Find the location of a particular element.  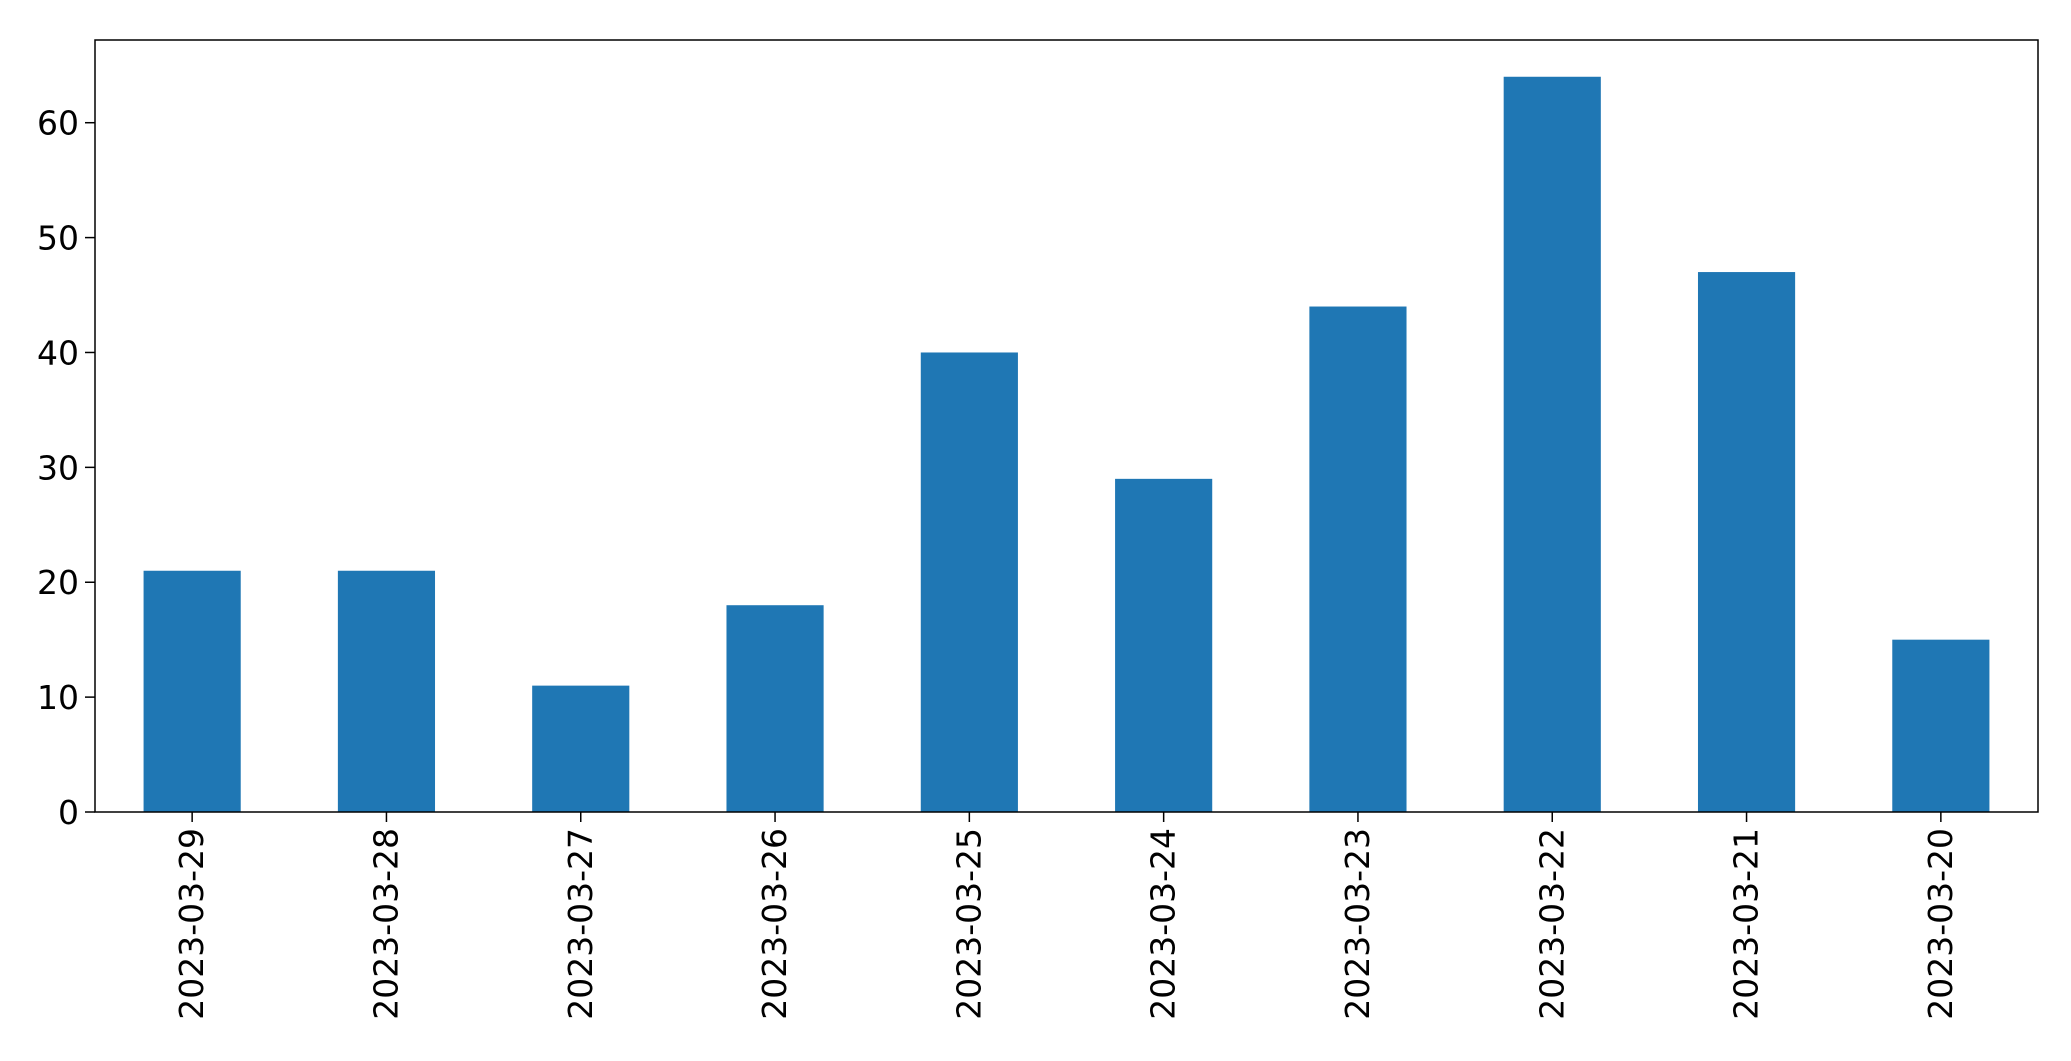

y-tick-label: 10 is located at coordinates (58, 697).